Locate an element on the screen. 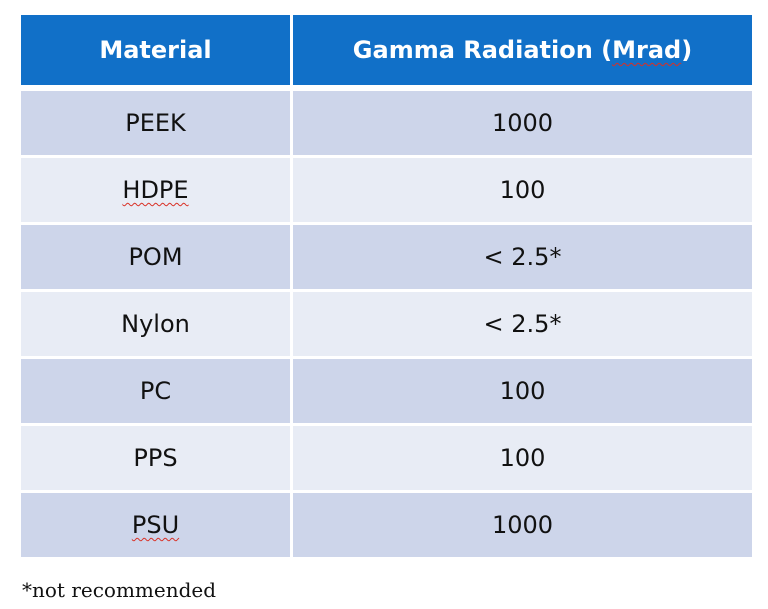 The width and height of the screenshot is (768, 609). table-row: PC 100 is located at coordinates (386, 391).